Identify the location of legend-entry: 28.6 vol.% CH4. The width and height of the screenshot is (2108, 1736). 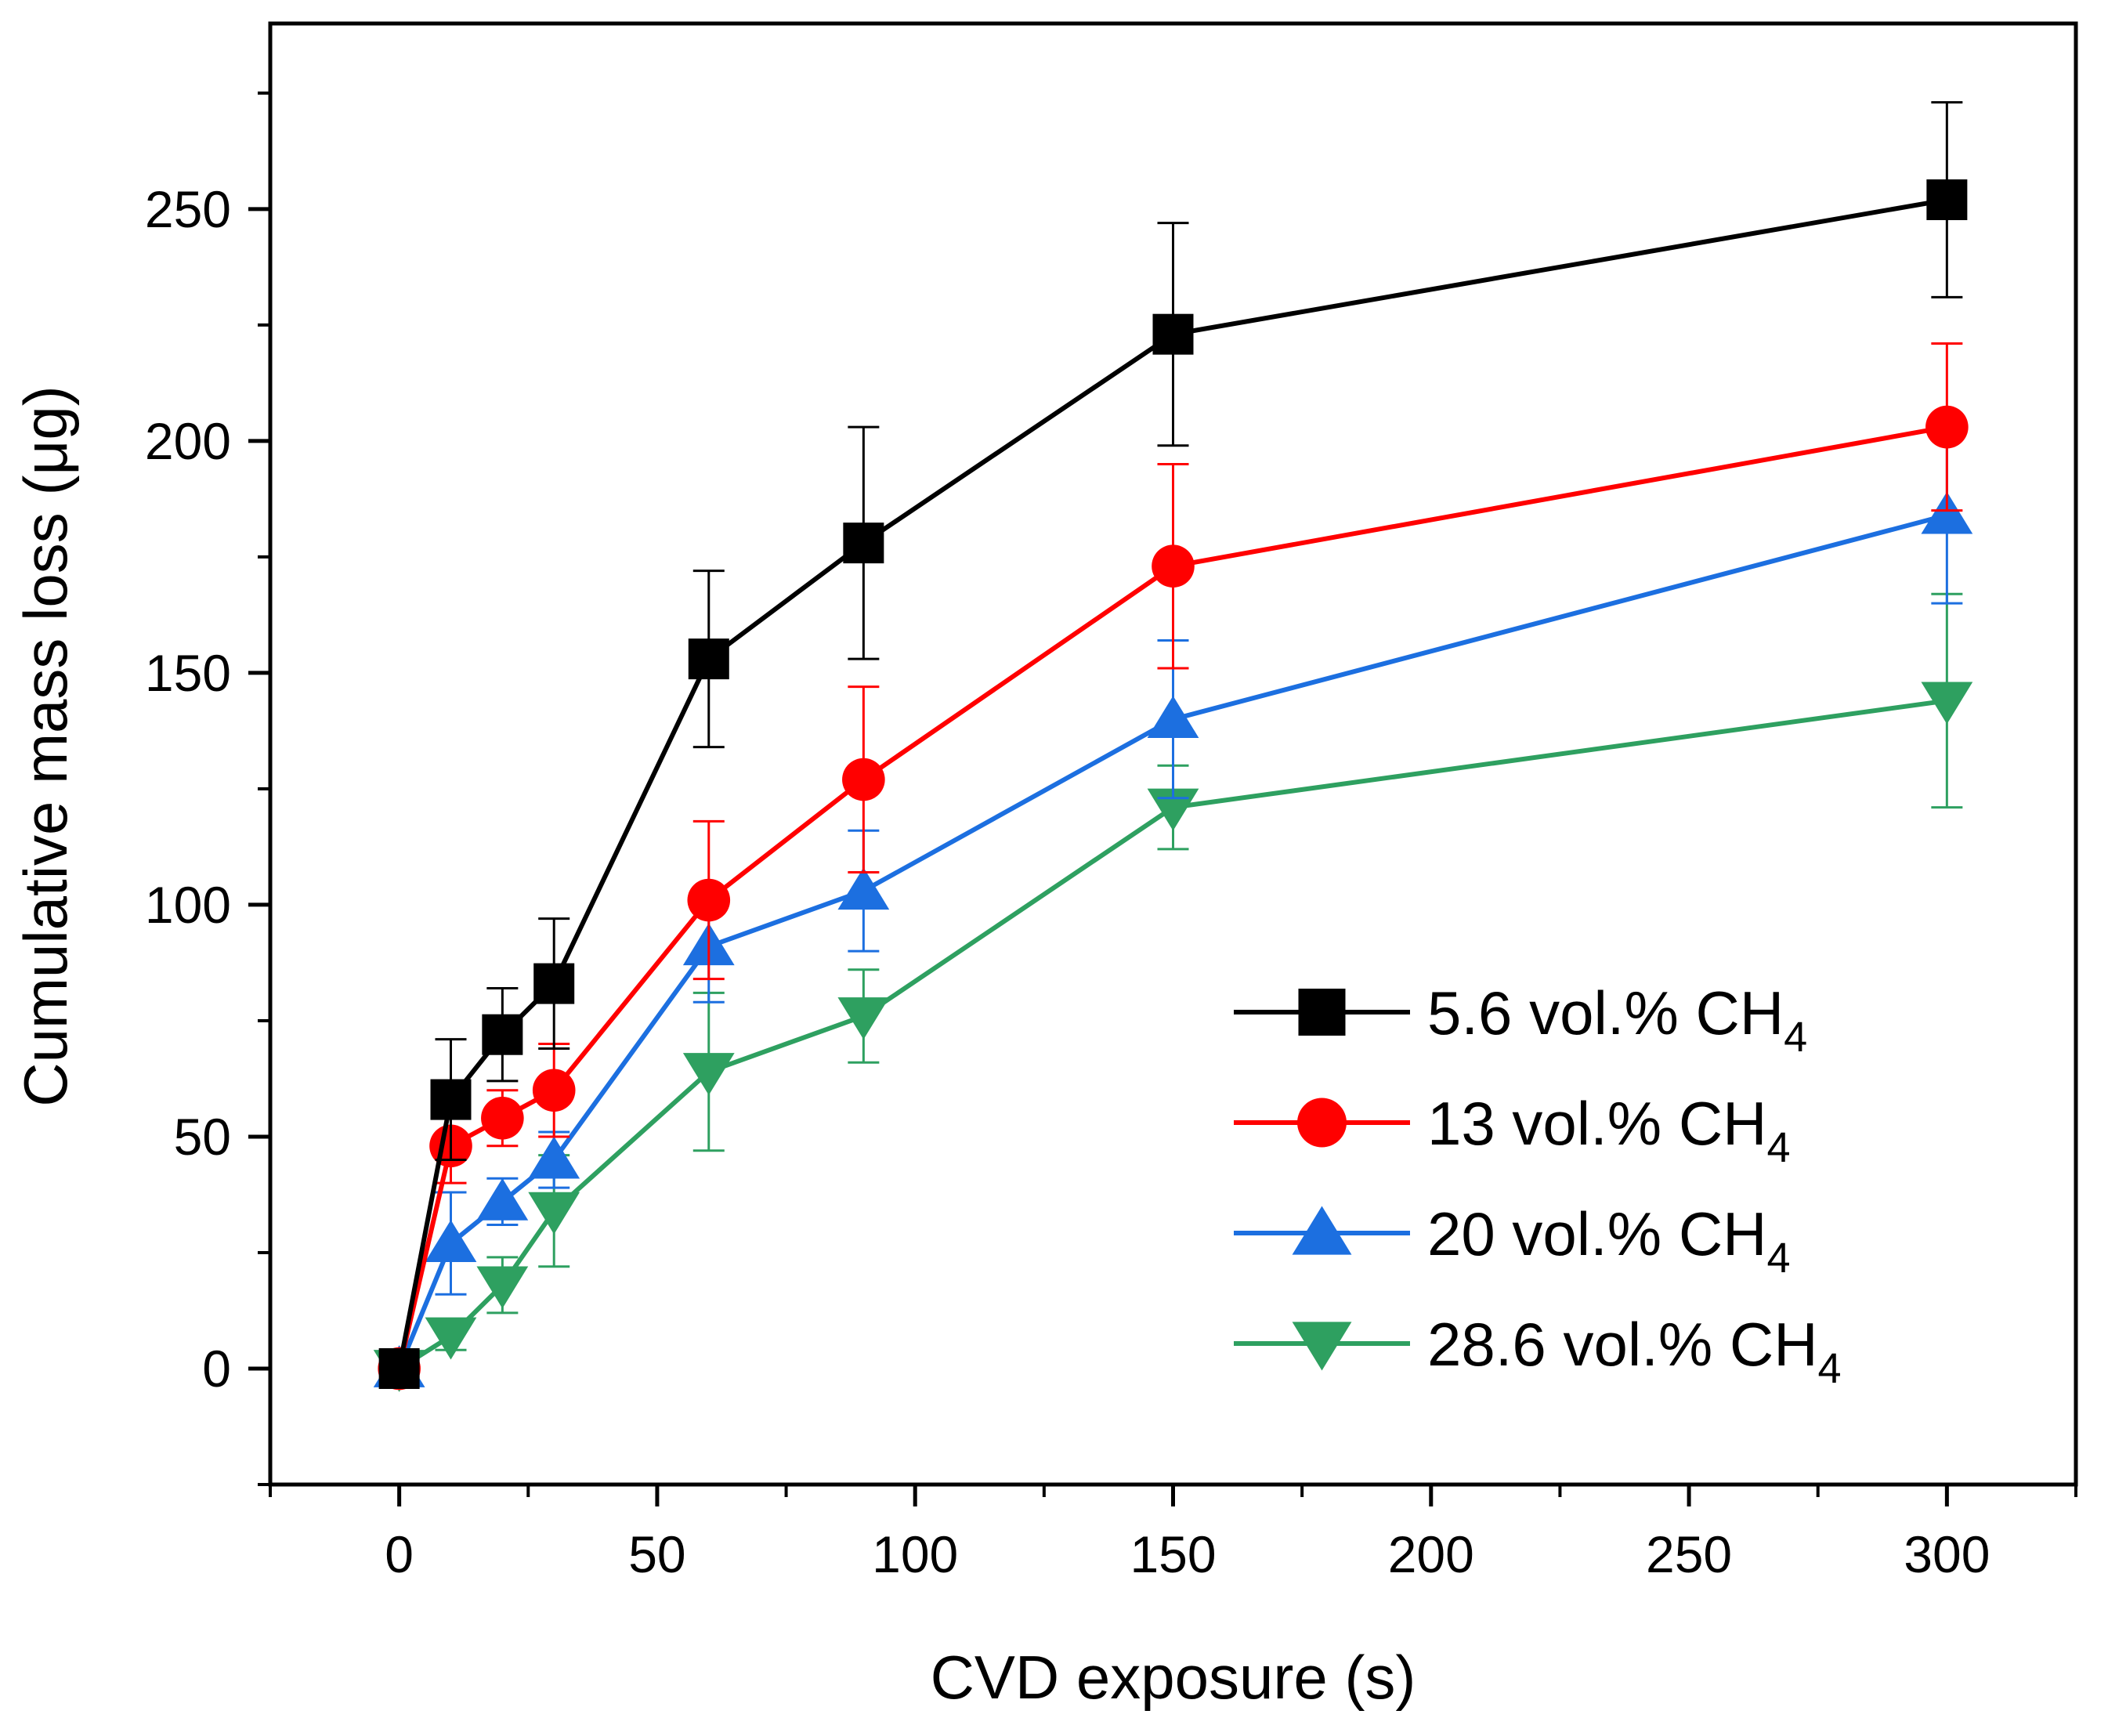
(1538, 1351).